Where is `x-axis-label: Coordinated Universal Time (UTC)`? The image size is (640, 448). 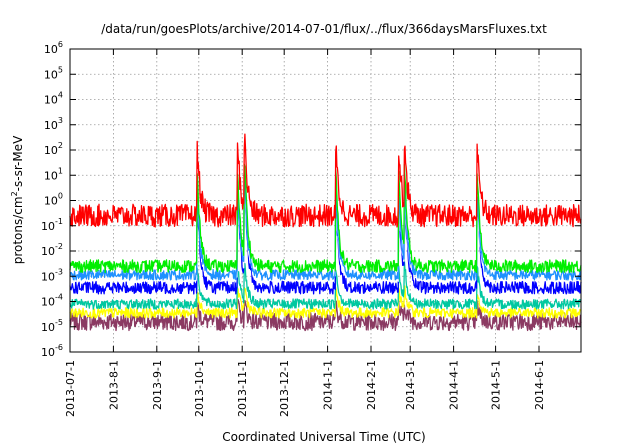
x-axis-label: Coordinated Universal Time (UTC) is located at coordinates (323, 437).